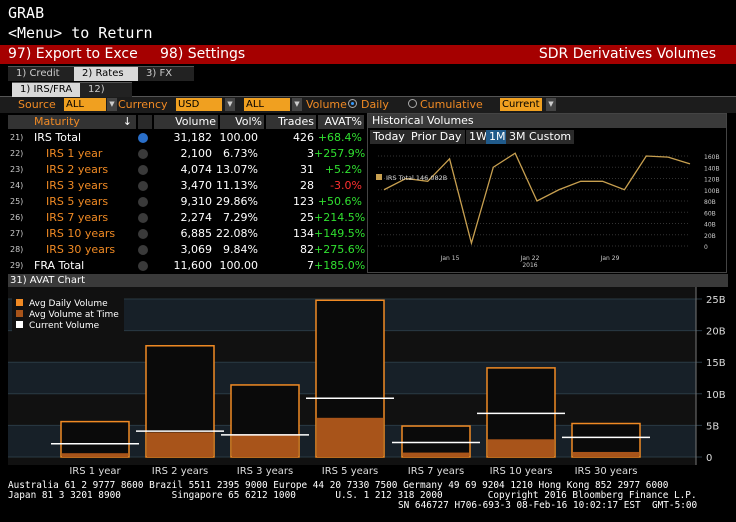 The image size is (736, 522). Describe the element at coordinates (186, 218) in the screenshot. I see `table-row: 26) IRS 7 years 2,274 7.29% 25 +214.5%` at that location.